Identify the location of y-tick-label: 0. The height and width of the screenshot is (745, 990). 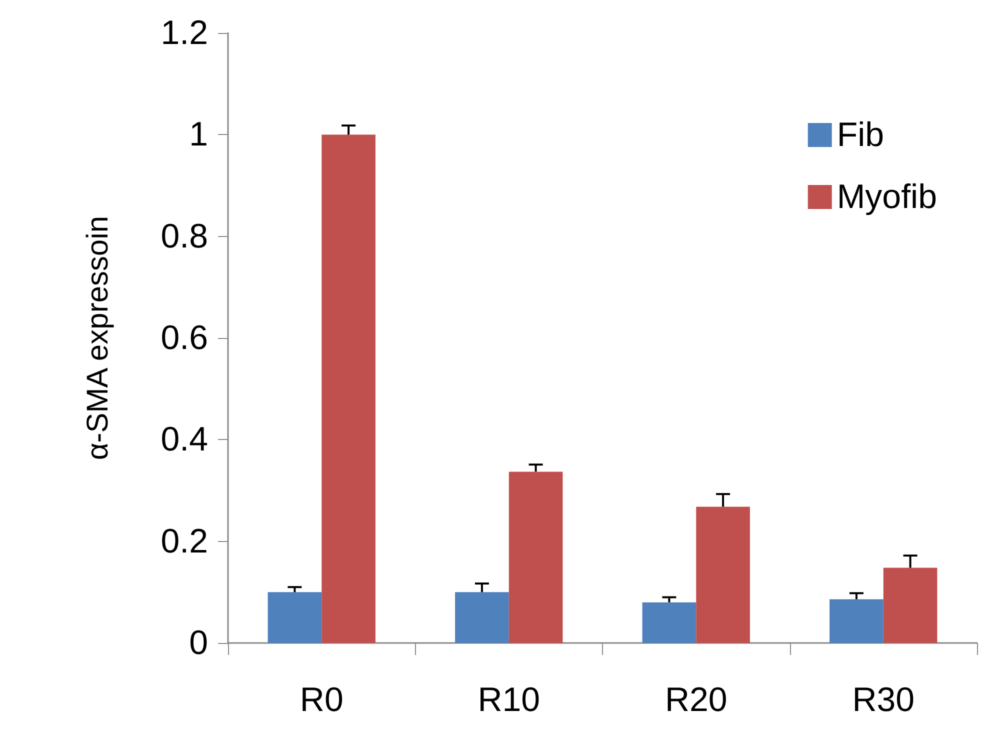
(198, 643).